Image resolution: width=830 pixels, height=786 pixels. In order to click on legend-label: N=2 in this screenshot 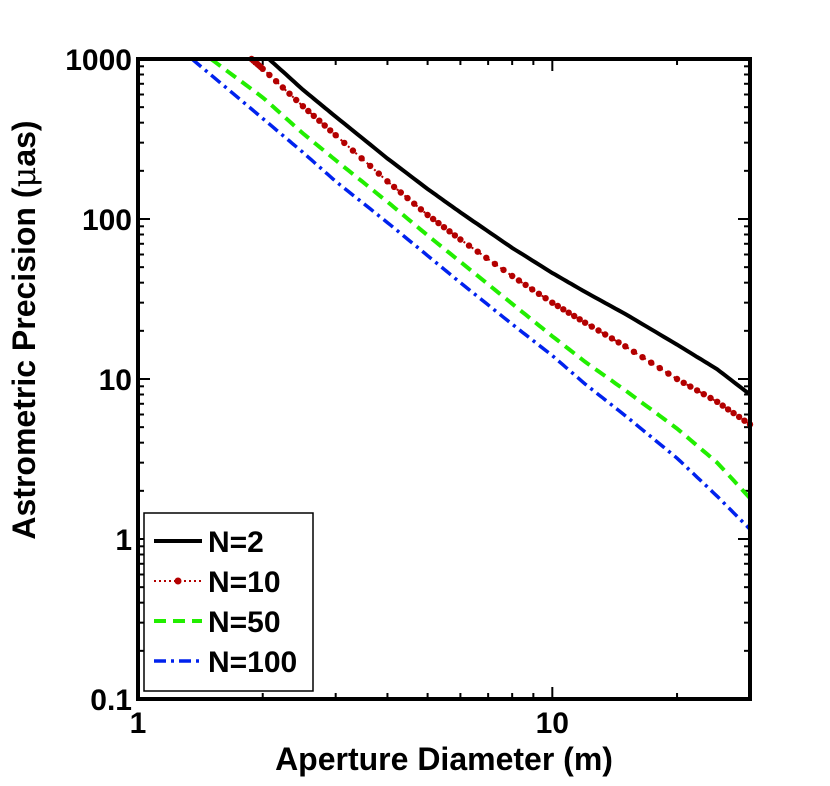, I will do `click(236, 542)`.